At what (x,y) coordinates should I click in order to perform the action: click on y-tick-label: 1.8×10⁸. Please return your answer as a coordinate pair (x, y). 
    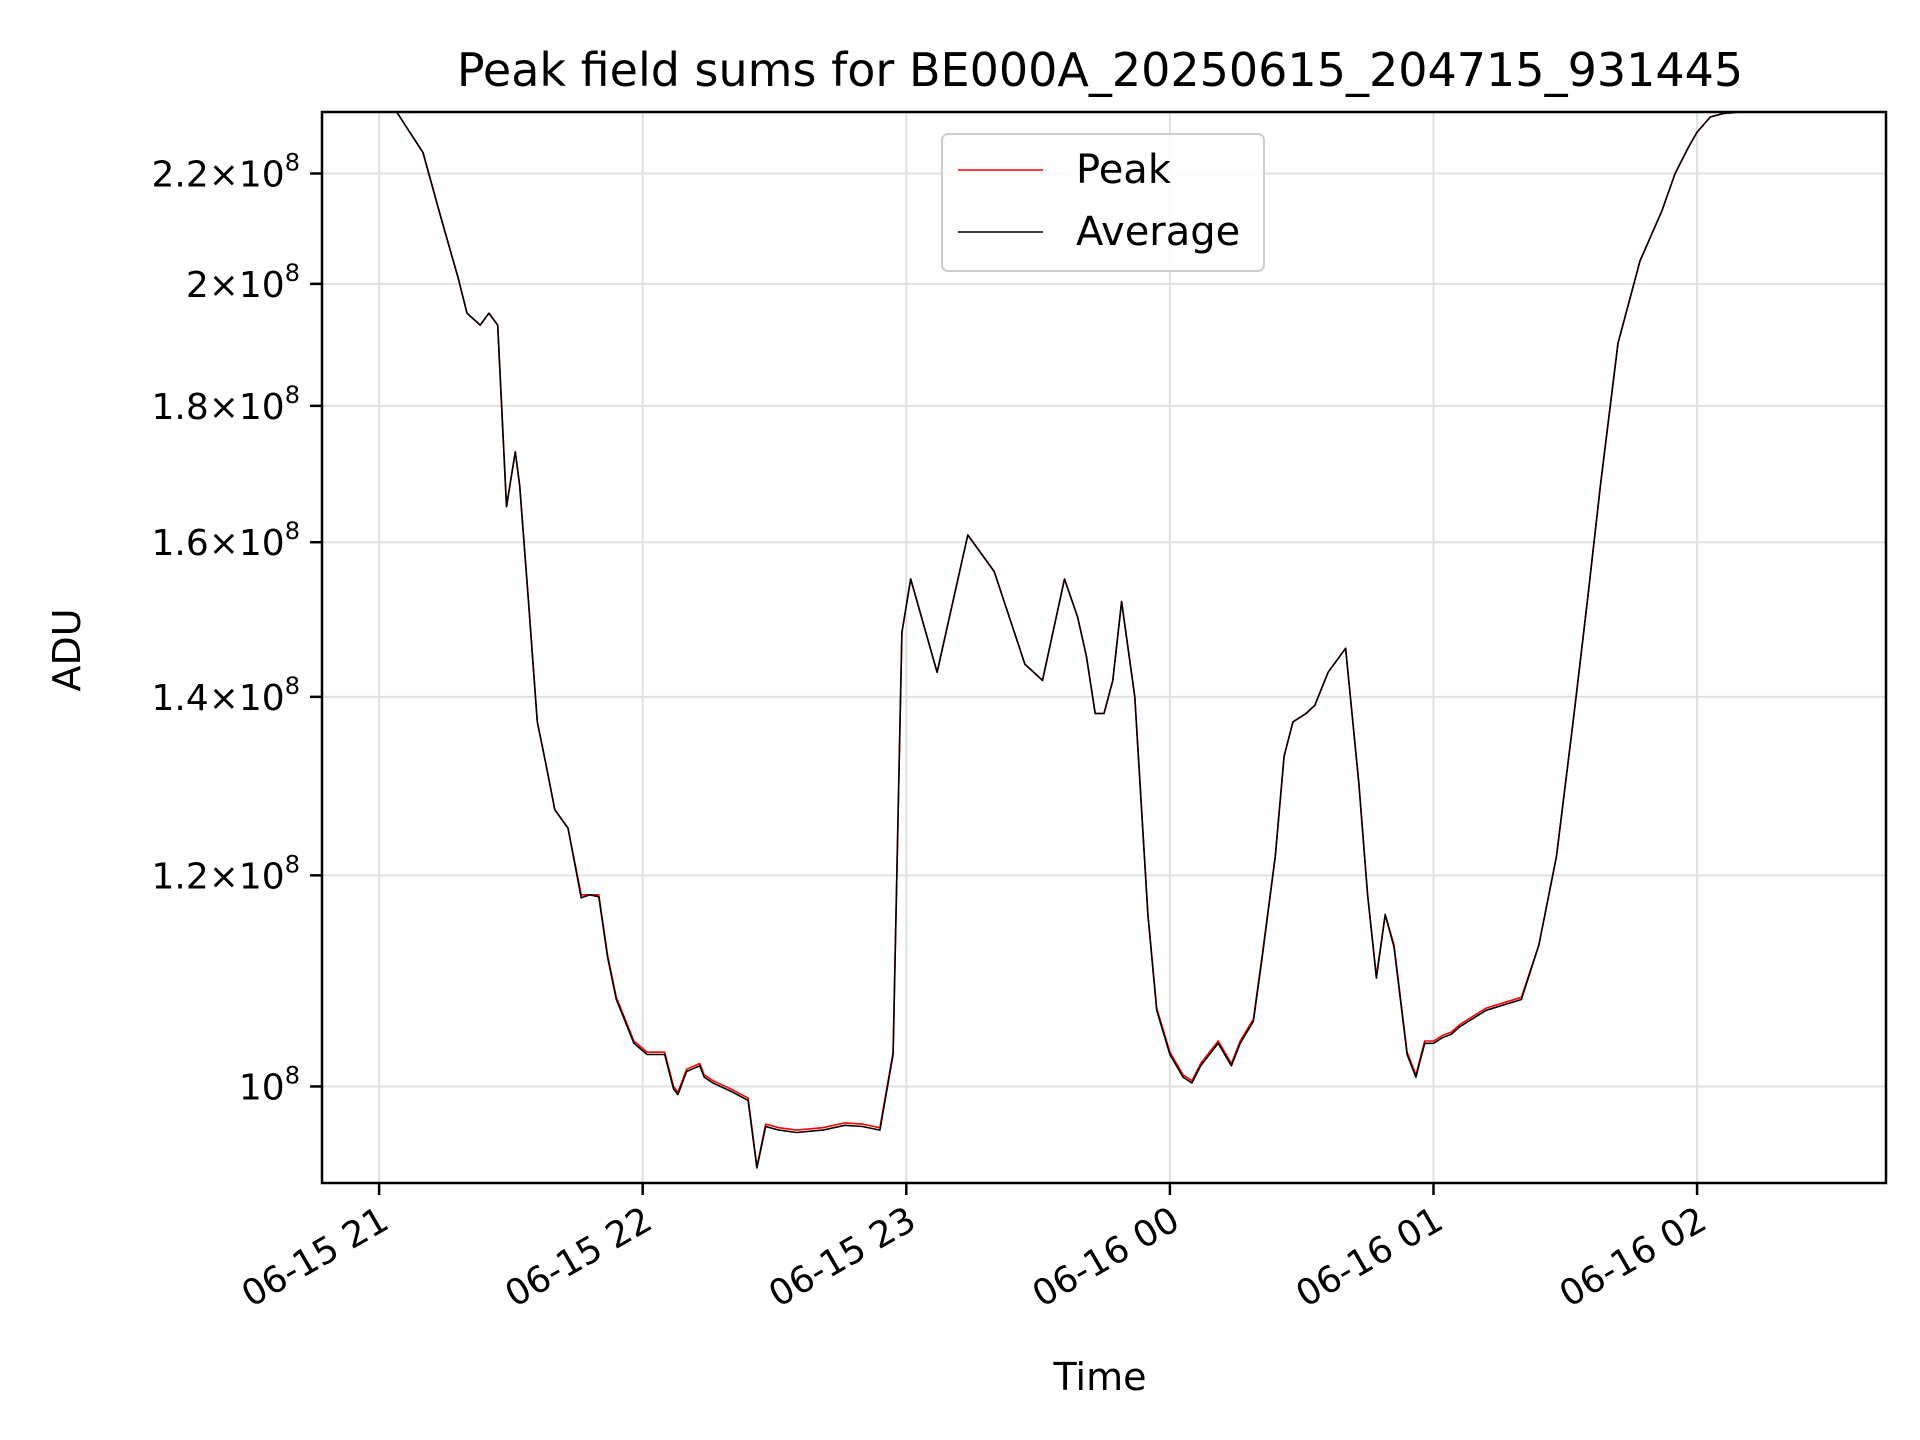
    Looking at the image, I should click on (225, 404).